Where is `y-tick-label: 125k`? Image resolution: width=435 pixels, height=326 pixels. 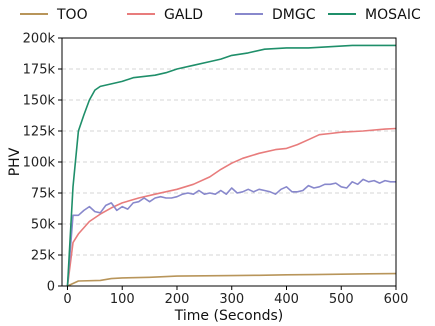 y-tick-label: 125k is located at coordinates (39, 132).